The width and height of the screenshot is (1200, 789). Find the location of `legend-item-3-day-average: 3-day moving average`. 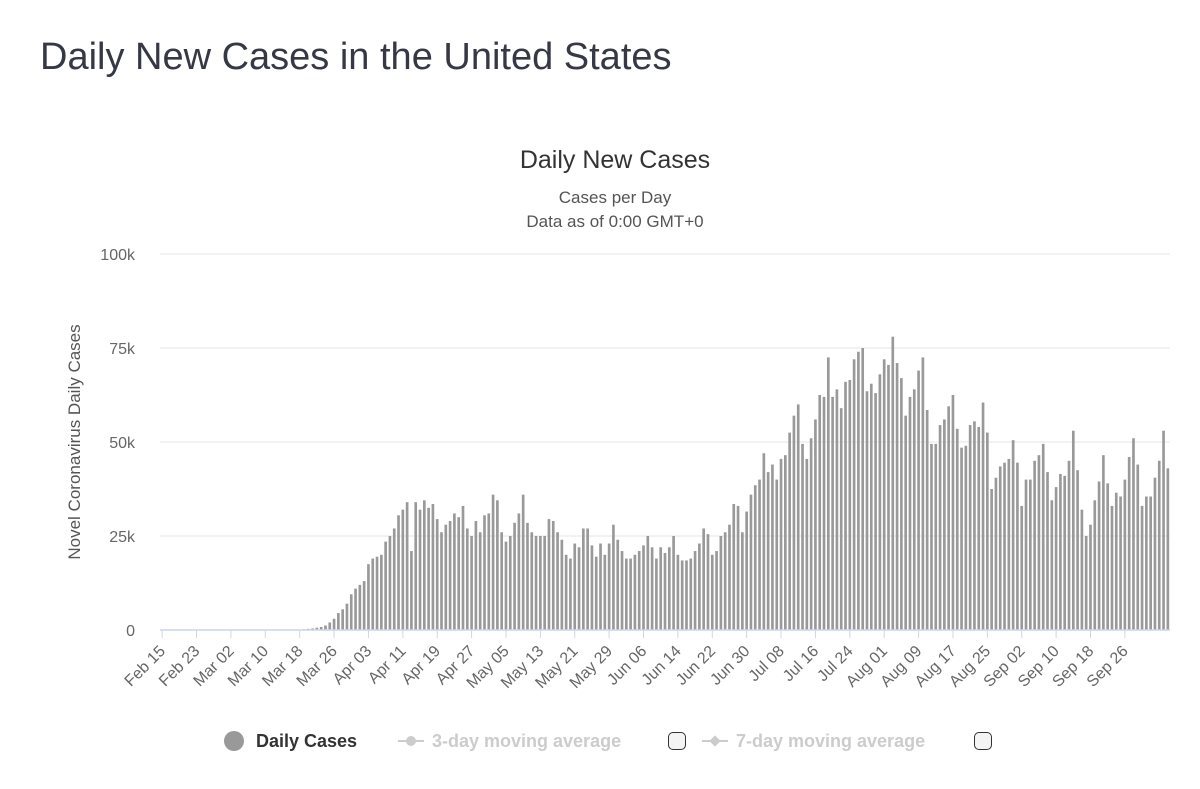

legend-item-3-day-average: 3-day moving average is located at coordinates (509, 741).